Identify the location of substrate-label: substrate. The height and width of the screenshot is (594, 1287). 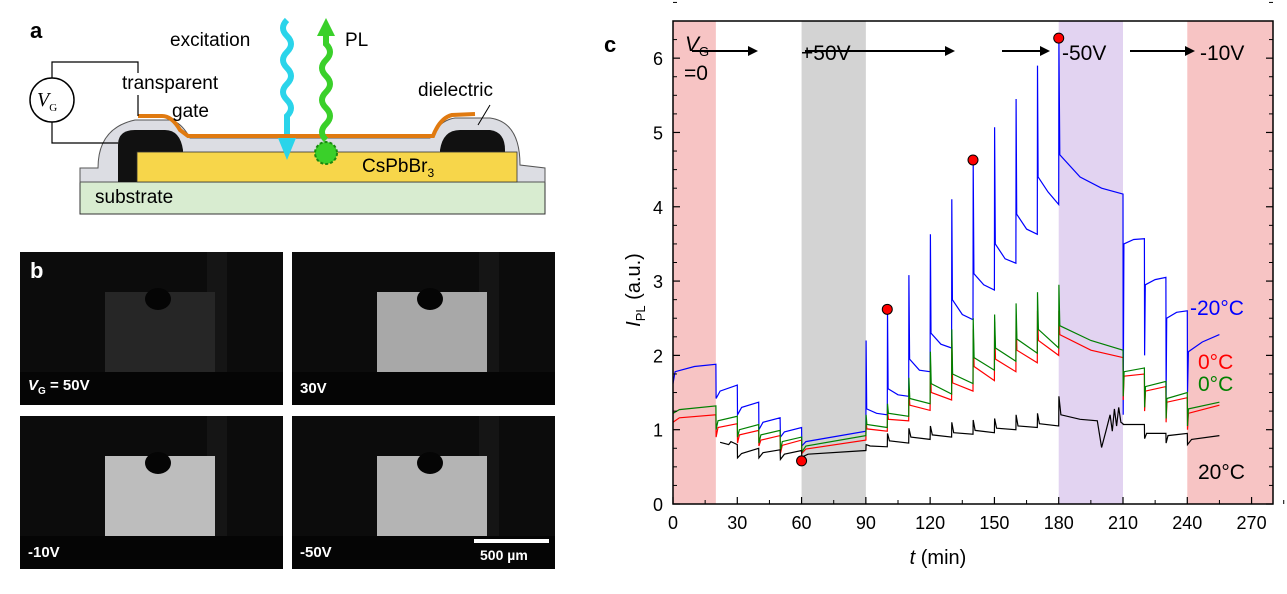
(134, 197).